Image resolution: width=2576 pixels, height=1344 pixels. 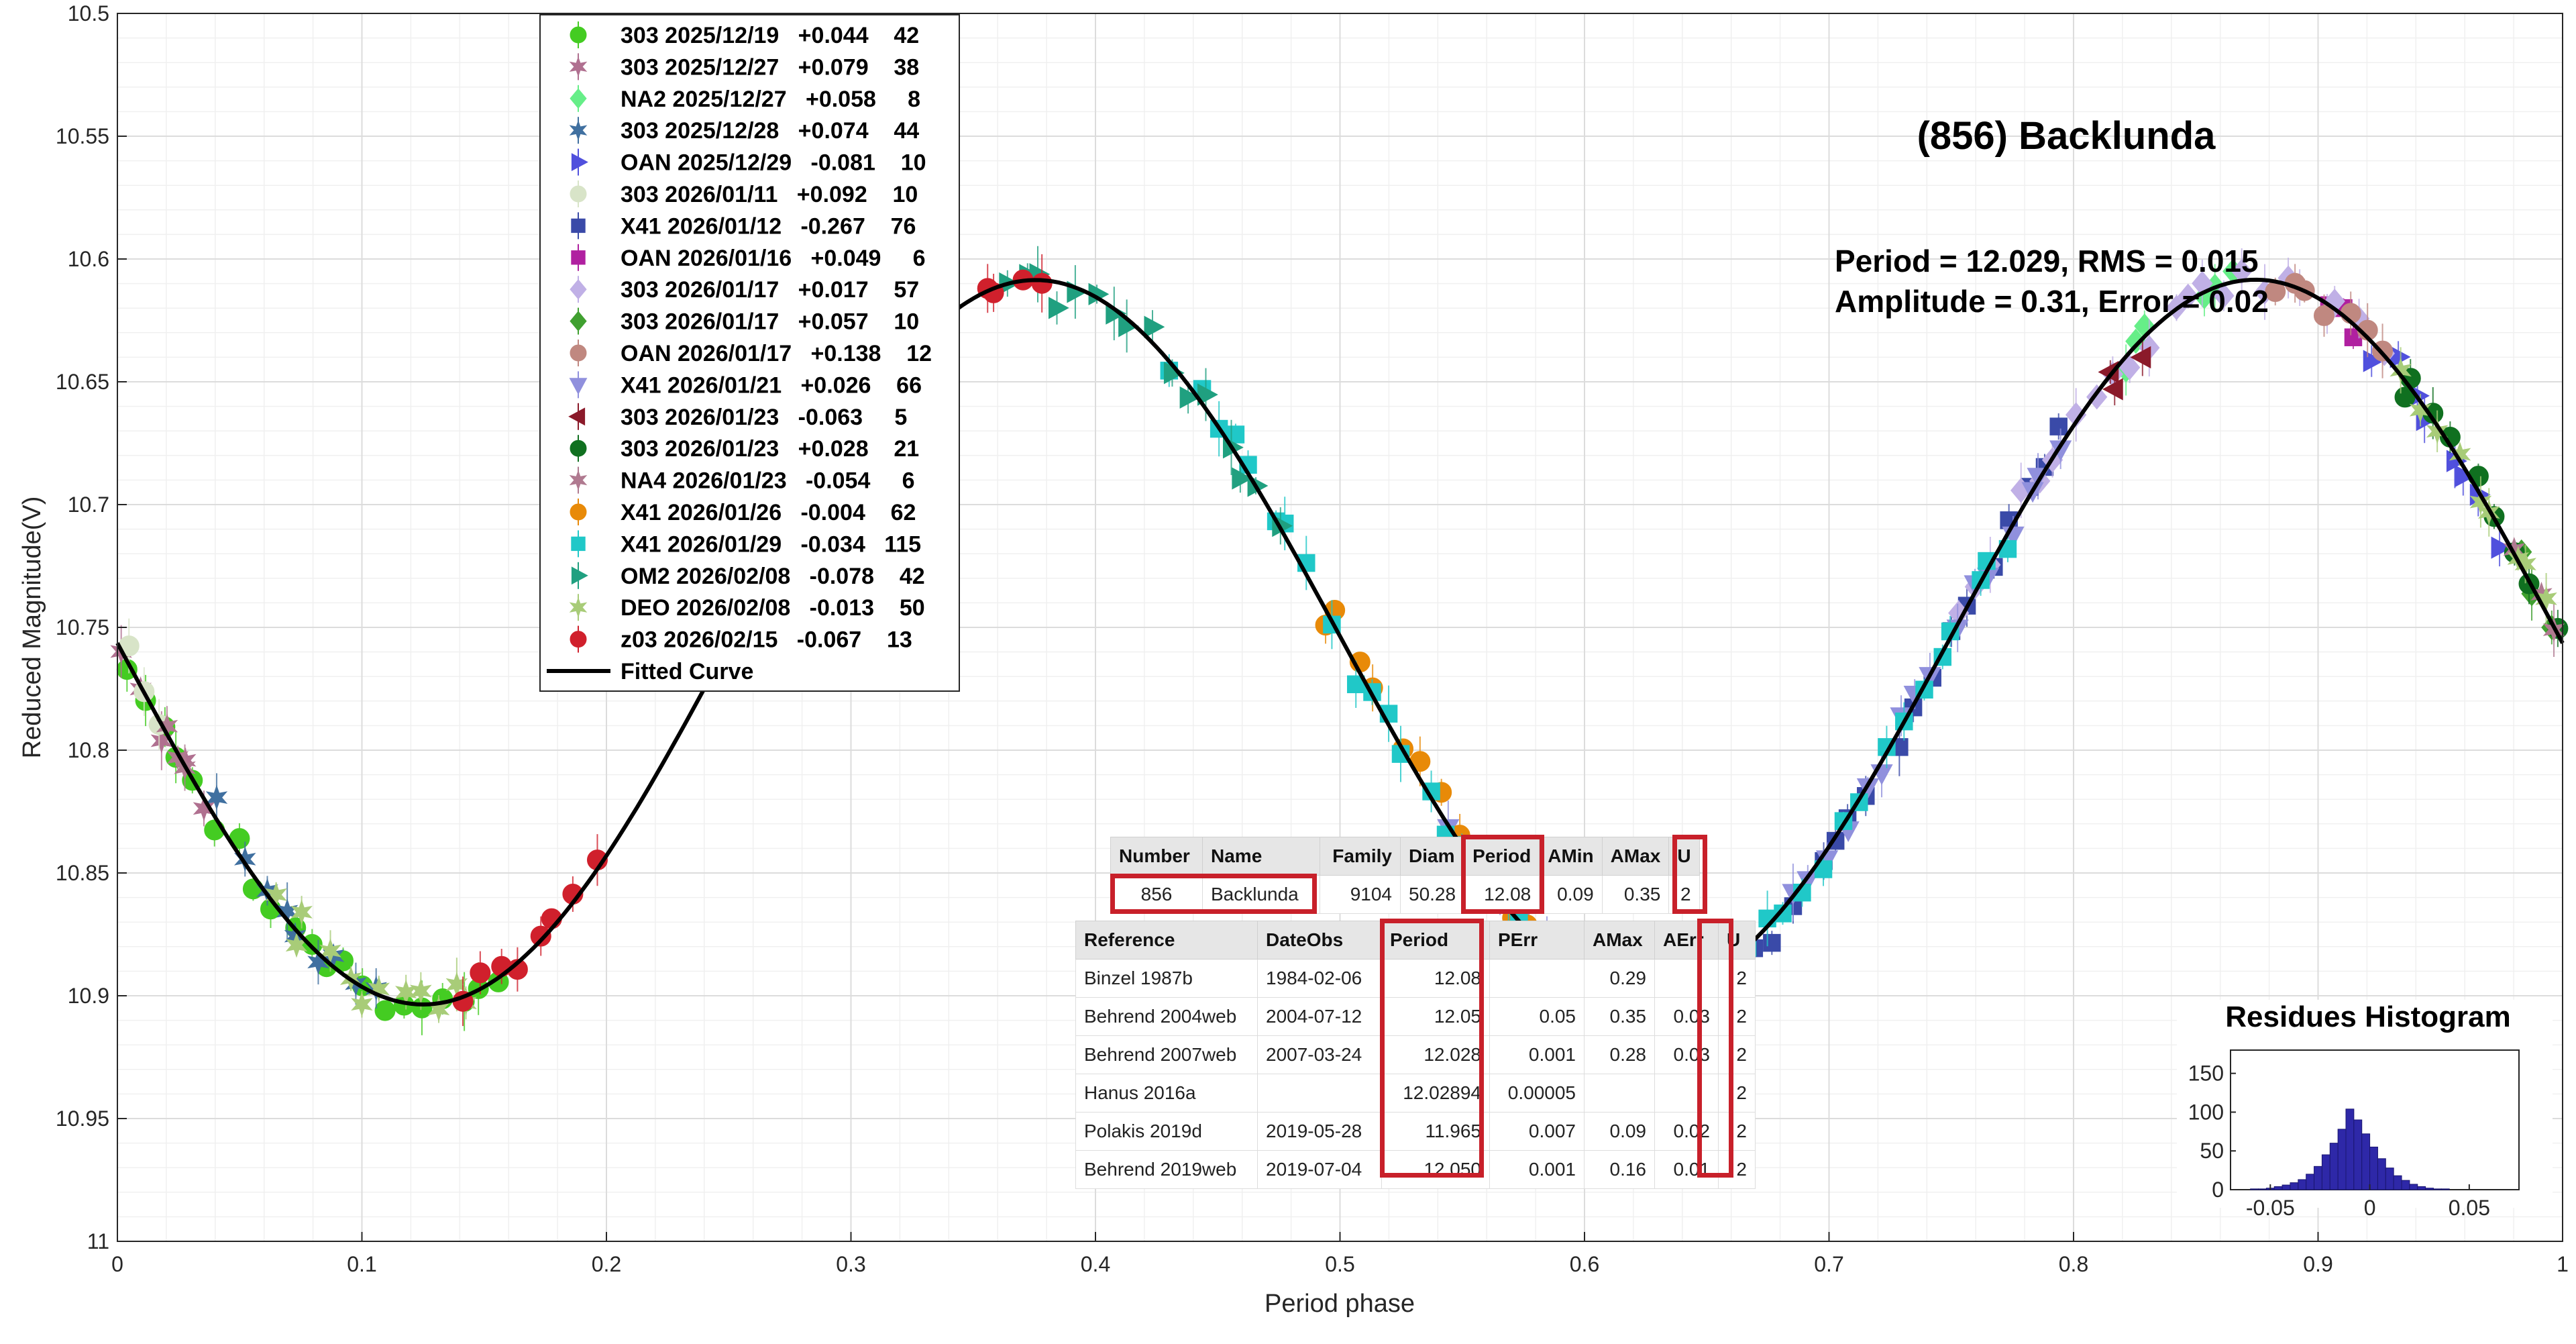 What do you see at coordinates (117, 1264) in the screenshot?
I see `x-tick-label: 0` at bounding box center [117, 1264].